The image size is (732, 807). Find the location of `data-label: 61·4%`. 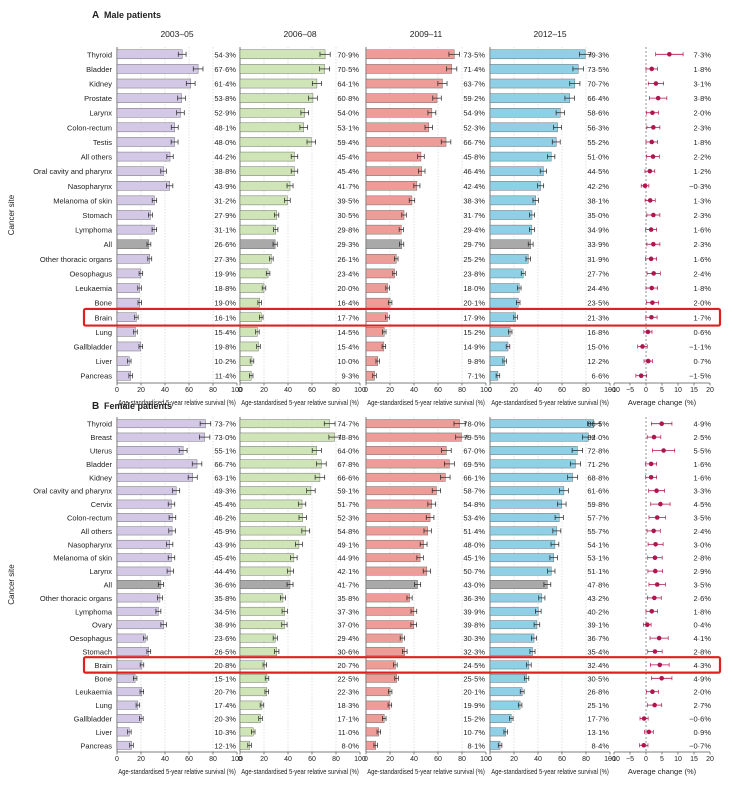

data-label: 61·4% is located at coordinates (225, 84).